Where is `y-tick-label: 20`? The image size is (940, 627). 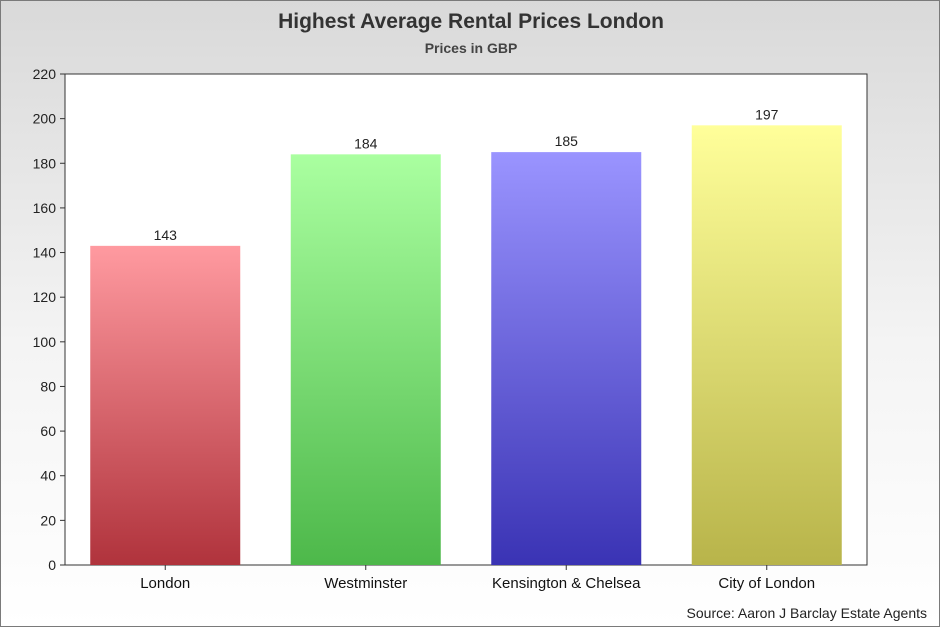
y-tick-label: 20 is located at coordinates (48, 520).